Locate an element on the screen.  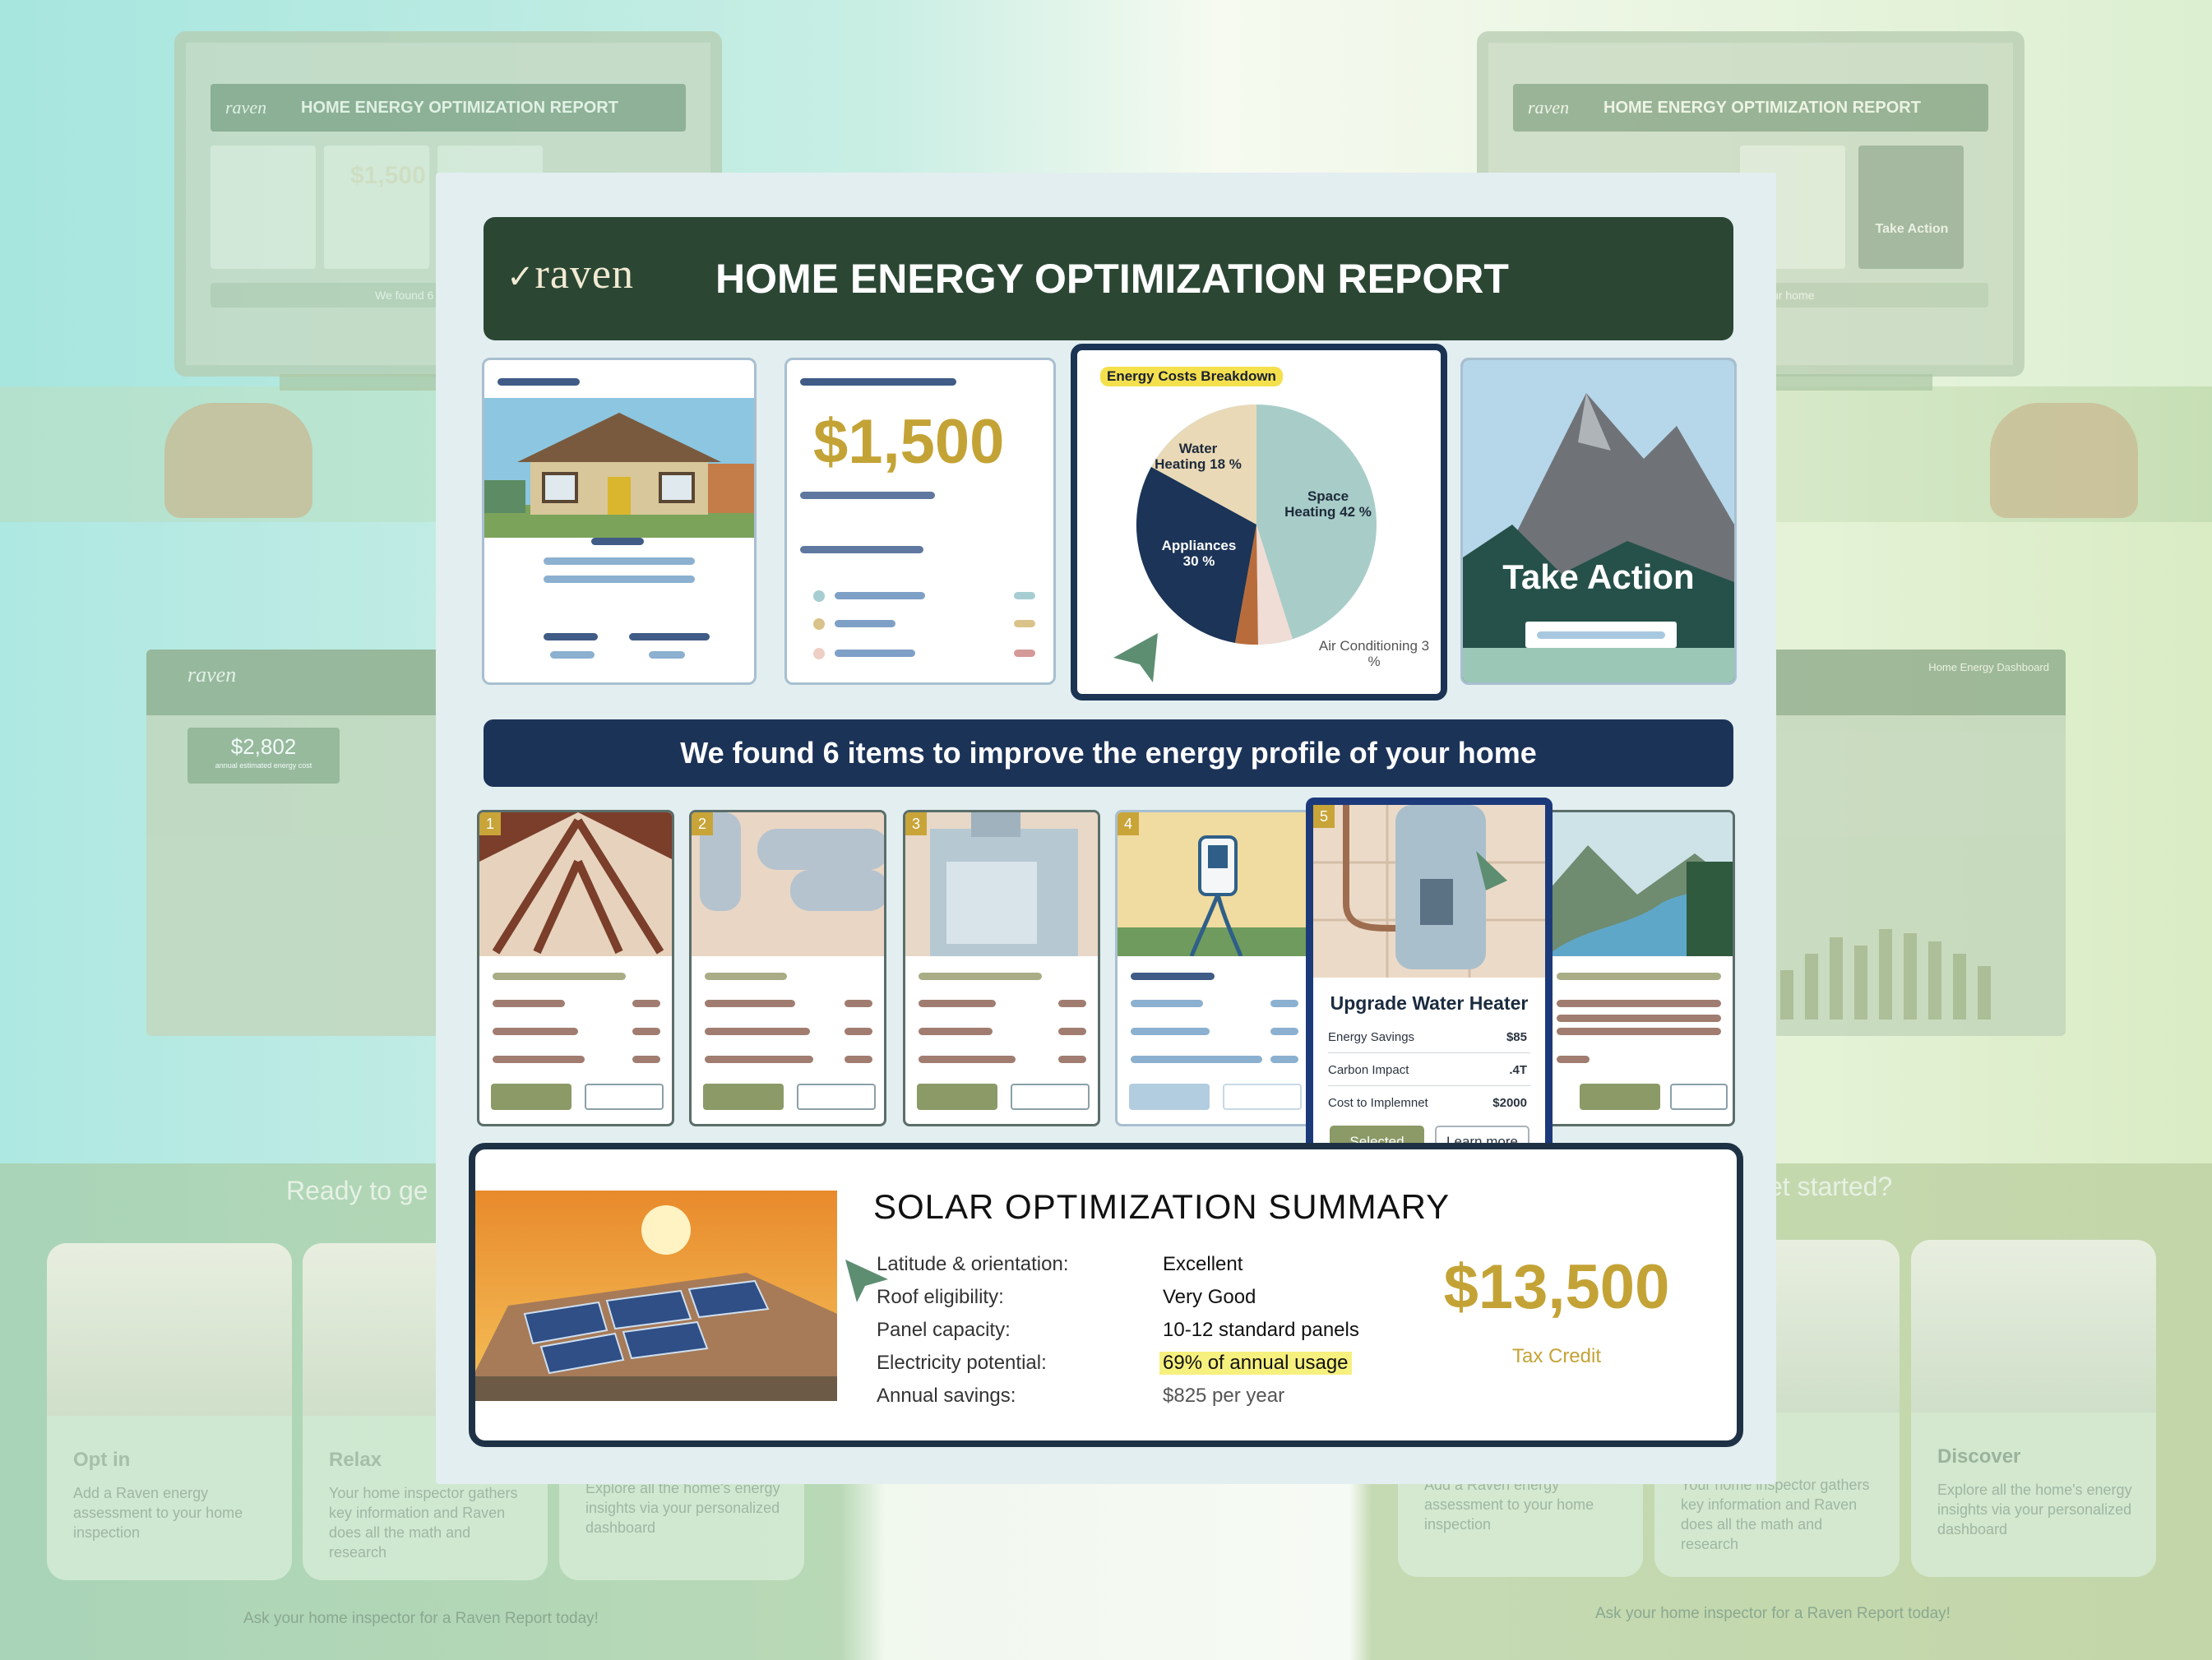
popup-row-energy-savings: Energy Savings $85 is located at coordinates (1429, 1037).